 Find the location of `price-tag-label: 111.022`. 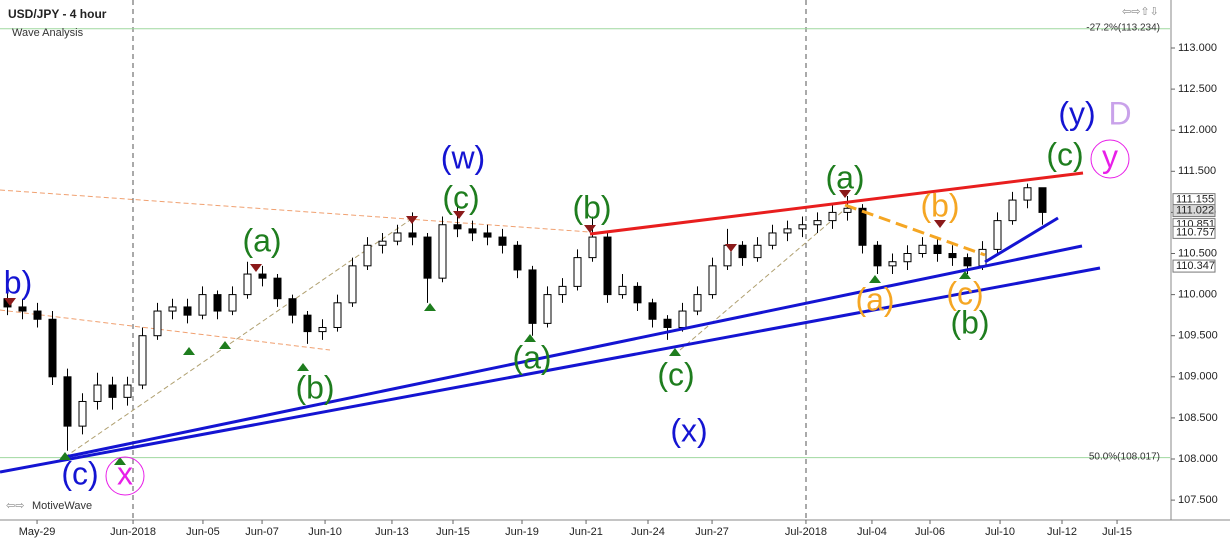

price-tag-label: 111.022 is located at coordinates (1195, 211).